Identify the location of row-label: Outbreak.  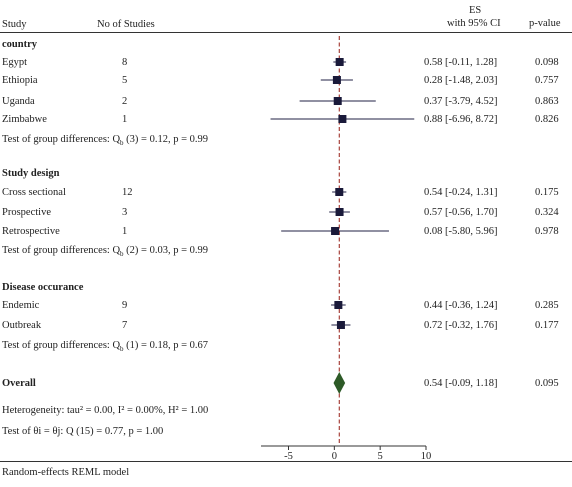
(22, 325).